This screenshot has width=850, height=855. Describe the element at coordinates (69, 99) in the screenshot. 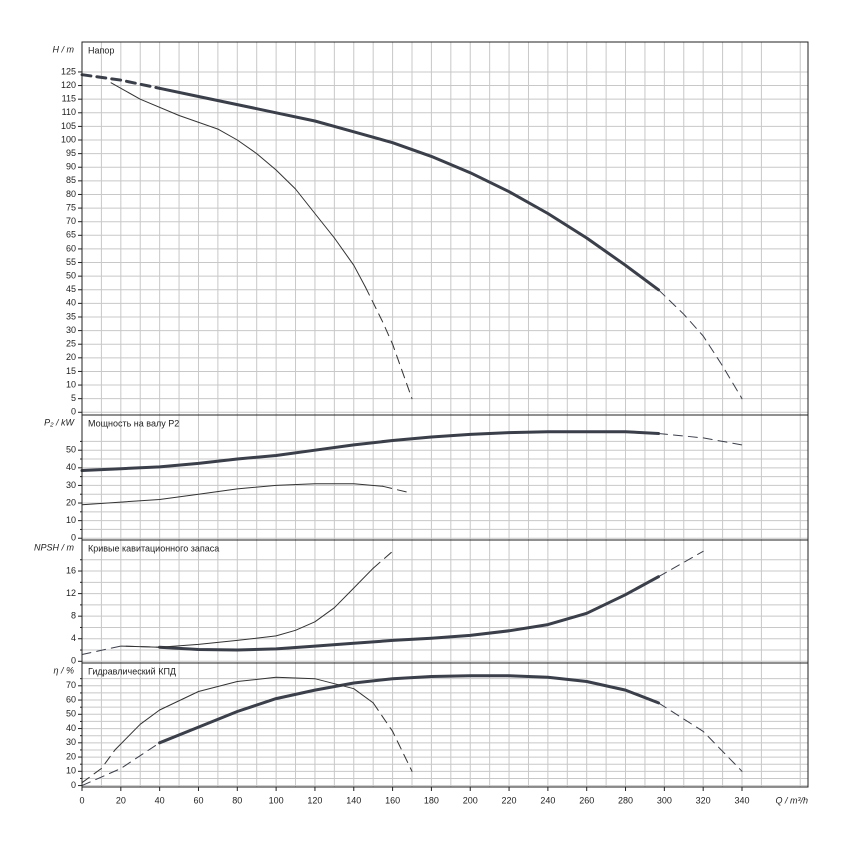

I see `y-tick-label: 115` at that location.